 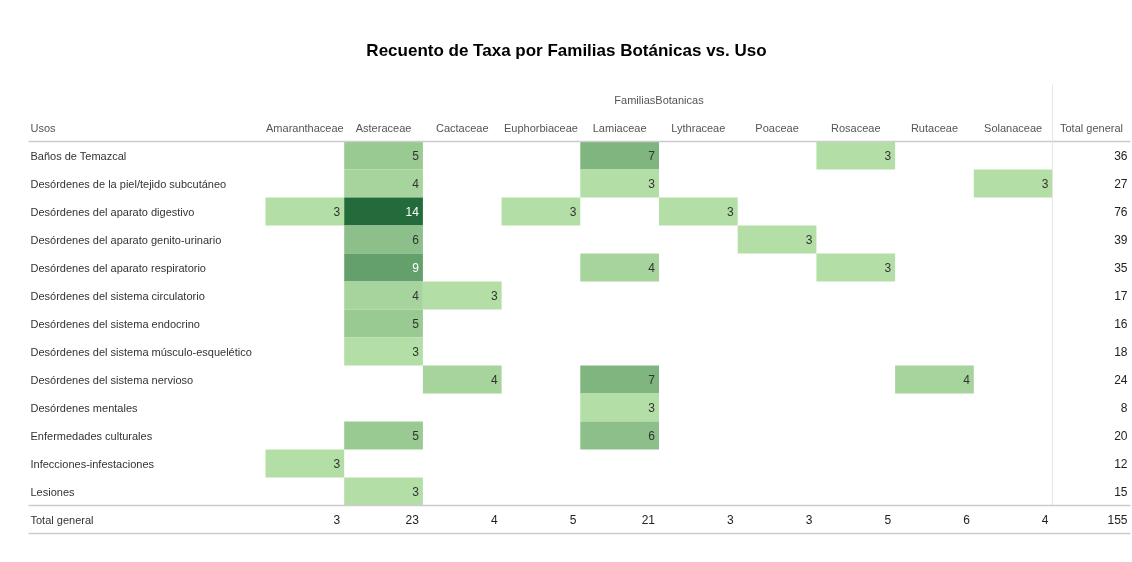 What do you see at coordinates (462, 127) in the screenshot?
I see `x-tick-label: Cactaceae` at bounding box center [462, 127].